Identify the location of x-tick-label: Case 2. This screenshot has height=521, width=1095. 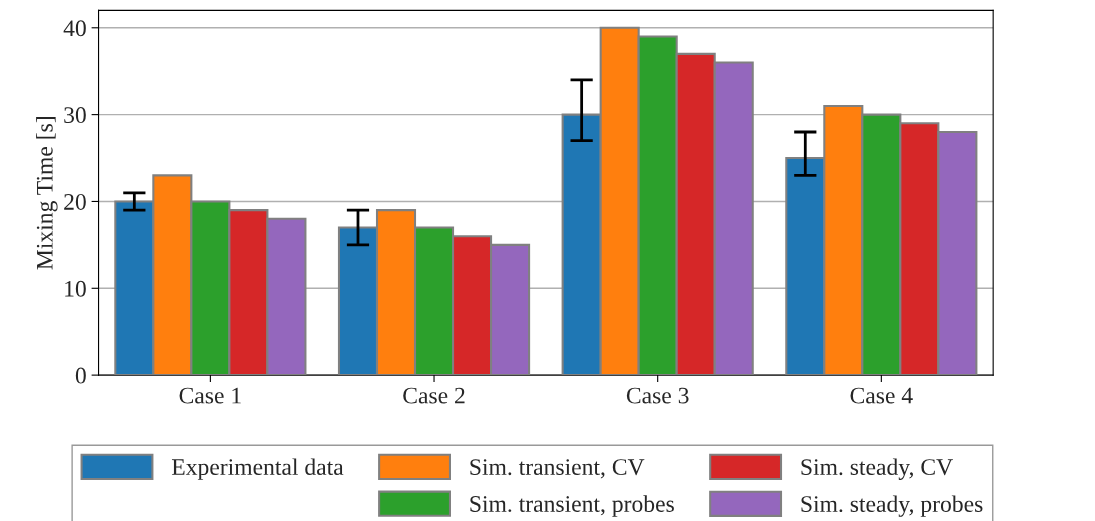
(434, 395).